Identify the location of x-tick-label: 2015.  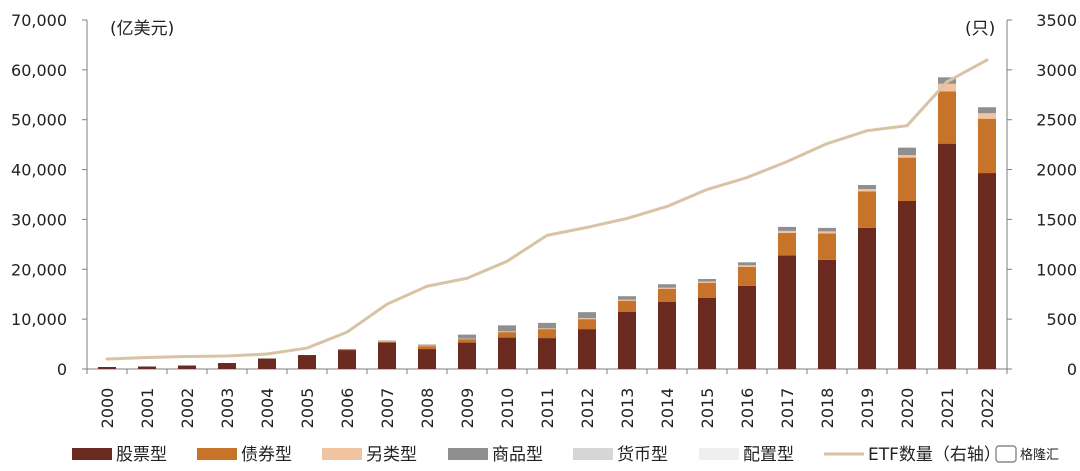
(707, 408).